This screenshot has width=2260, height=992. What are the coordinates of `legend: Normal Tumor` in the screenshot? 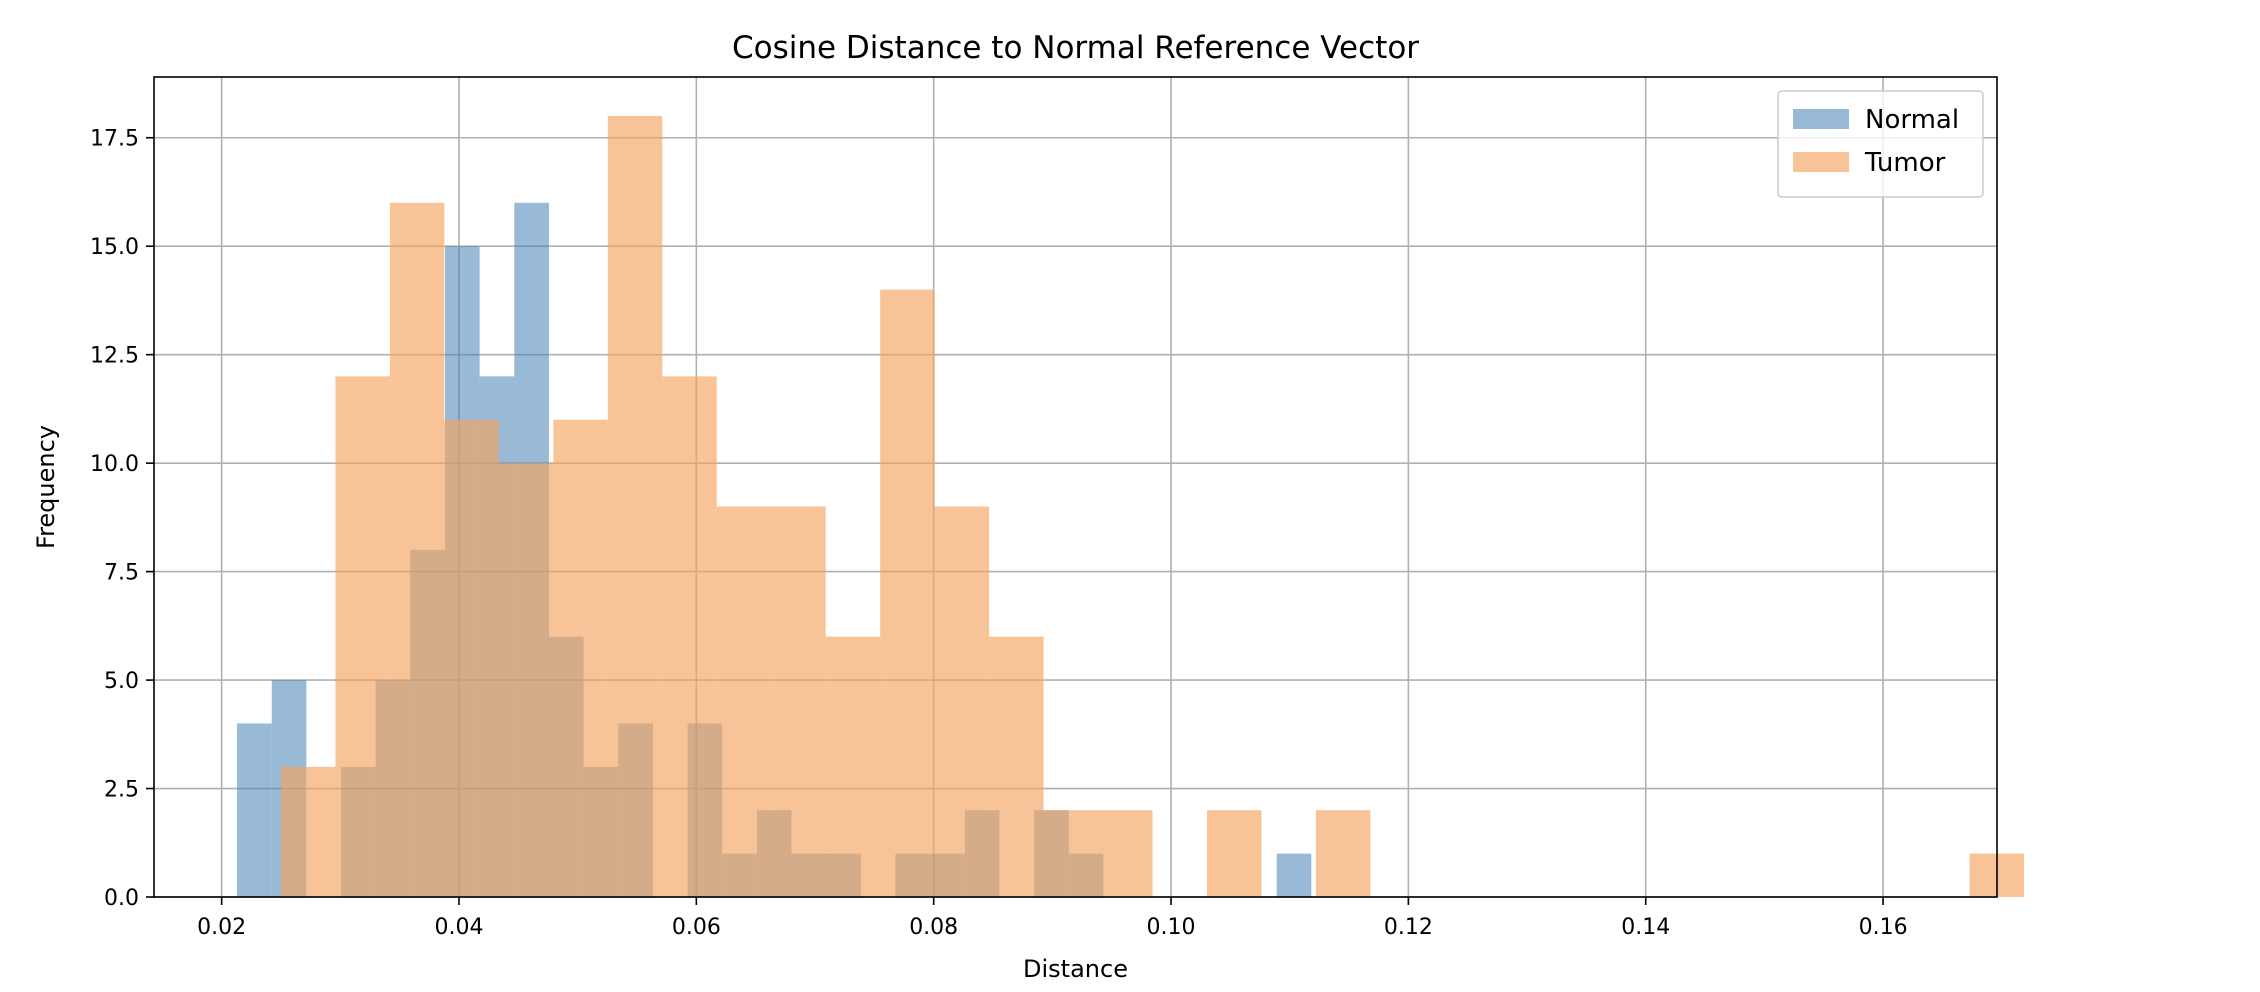 It's located at (1880, 144).